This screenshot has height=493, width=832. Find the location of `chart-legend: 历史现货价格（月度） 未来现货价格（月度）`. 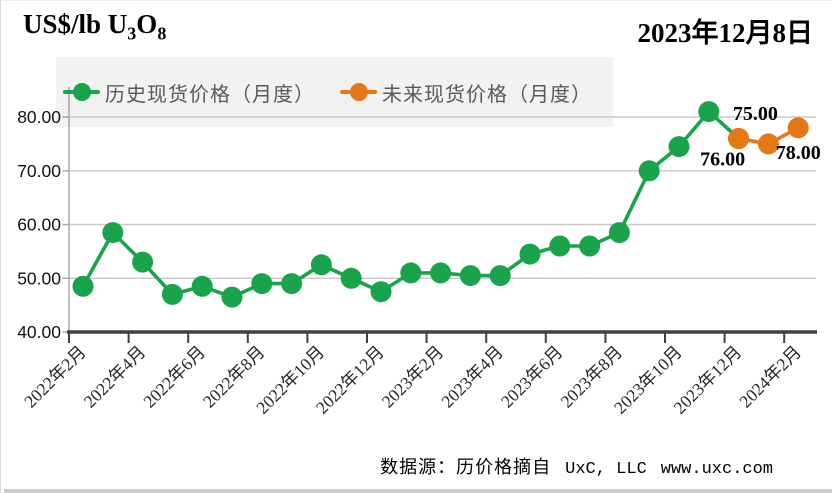

chart-legend: 历史现货价格（月度） 未来现货价格（月度） is located at coordinates (334, 92).